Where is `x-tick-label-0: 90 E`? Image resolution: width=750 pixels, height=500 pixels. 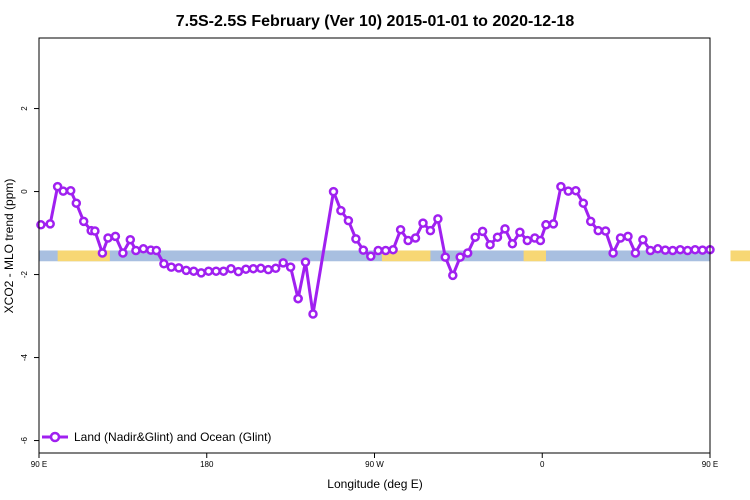
x-tick-label-0: 90 E is located at coordinates (39, 464).